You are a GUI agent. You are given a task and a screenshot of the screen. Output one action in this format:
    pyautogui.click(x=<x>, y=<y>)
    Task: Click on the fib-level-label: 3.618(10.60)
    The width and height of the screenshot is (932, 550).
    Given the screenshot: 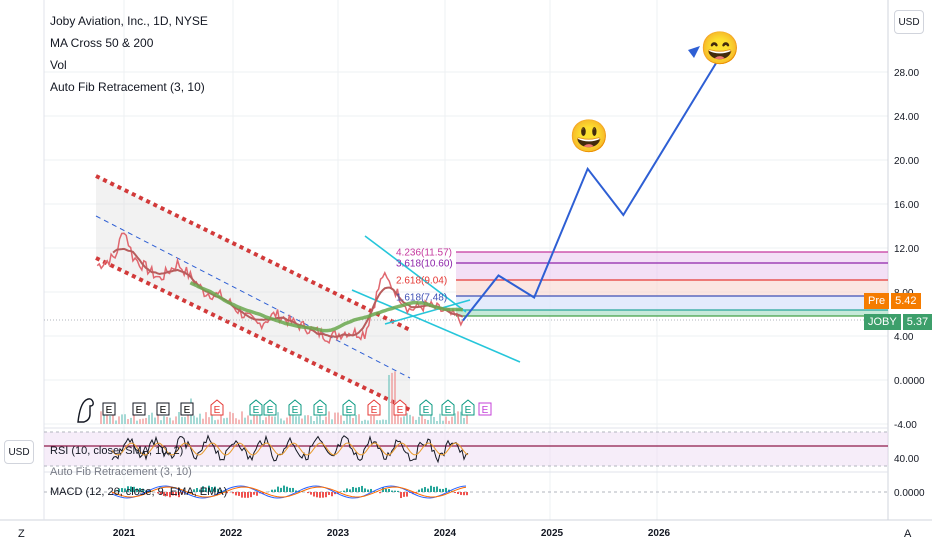 What is the action you would take?
    pyautogui.click(x=424, y=263)
    